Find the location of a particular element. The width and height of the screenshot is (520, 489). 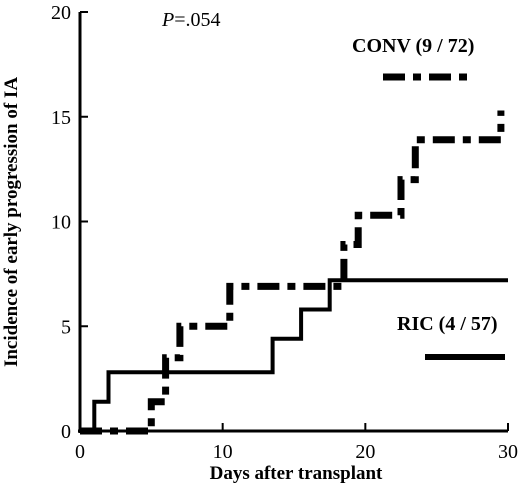

p-value-value: =.054 is located at coordinates (197, 20).